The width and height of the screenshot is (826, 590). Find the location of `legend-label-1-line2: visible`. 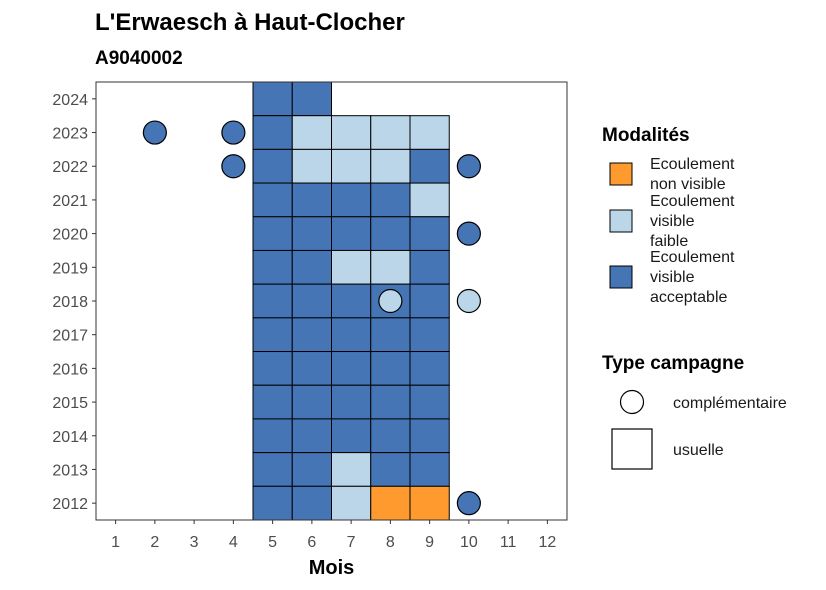

legend-label-1-line2: visible is located at coordinates (672, 221).